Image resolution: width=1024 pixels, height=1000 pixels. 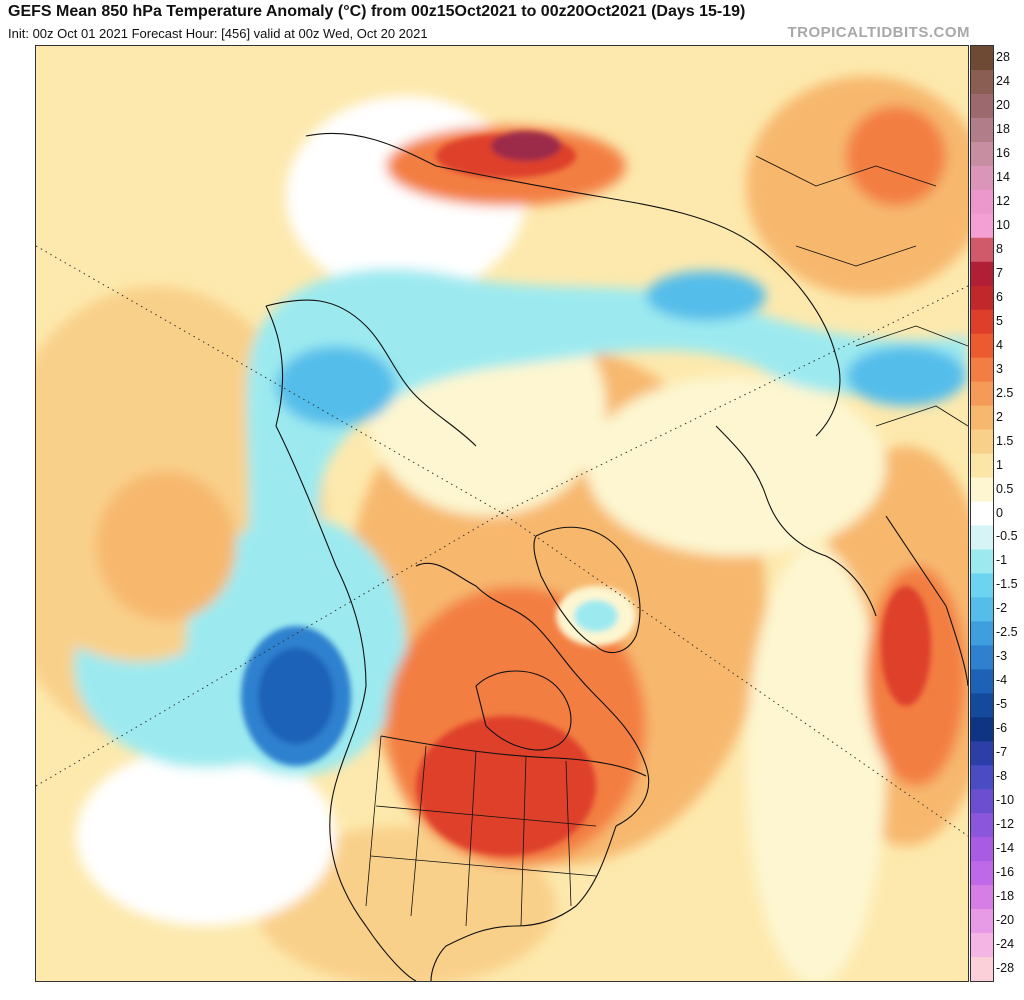 I want to click on colorbar-tick-label: 18, so click(x=1003, y=128).